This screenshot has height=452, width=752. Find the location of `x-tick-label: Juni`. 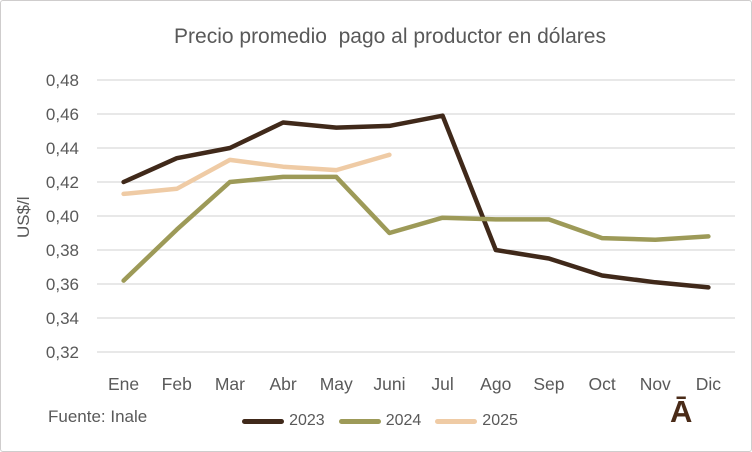

x-tick-label: Juni is located at coordinates (389, 384).